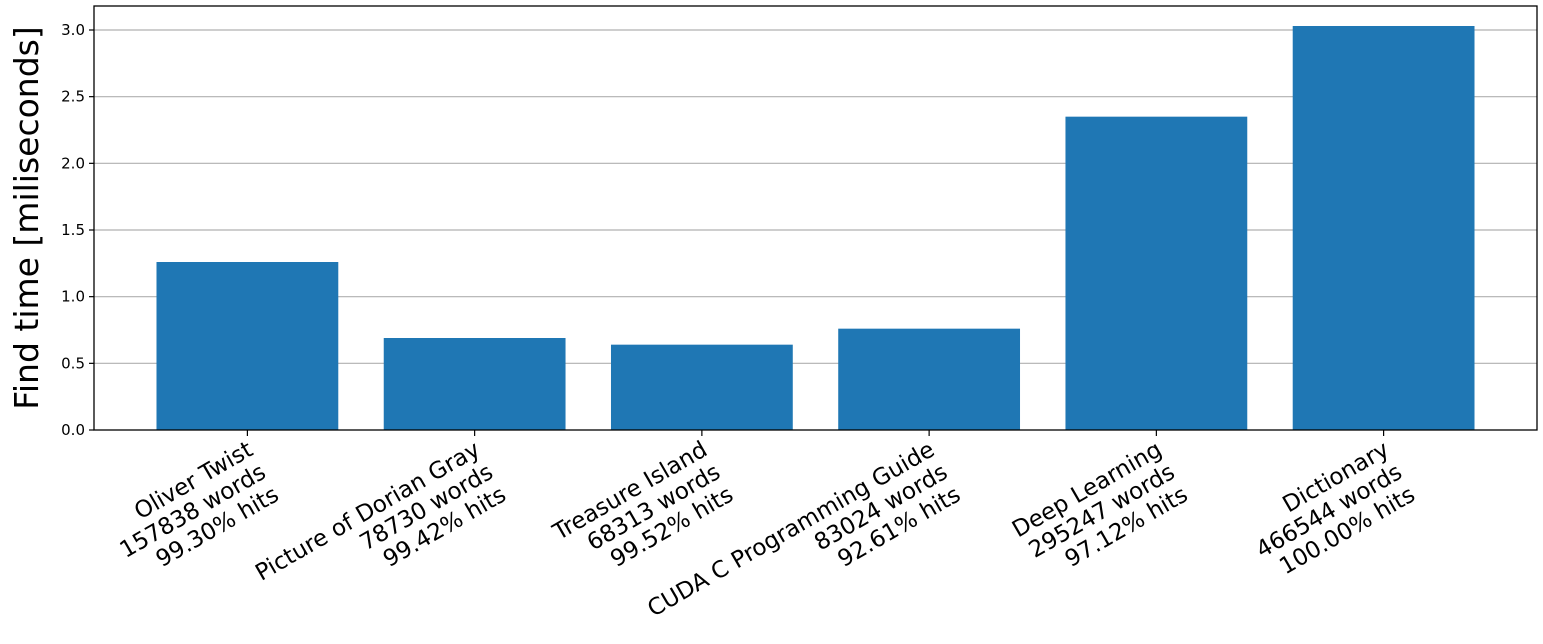 The width and height of the screenshot is (1543, 644). Describe the element at coordinates (73, 363) in the screenshot. I see `y-tick-label: 0.5` at that location.